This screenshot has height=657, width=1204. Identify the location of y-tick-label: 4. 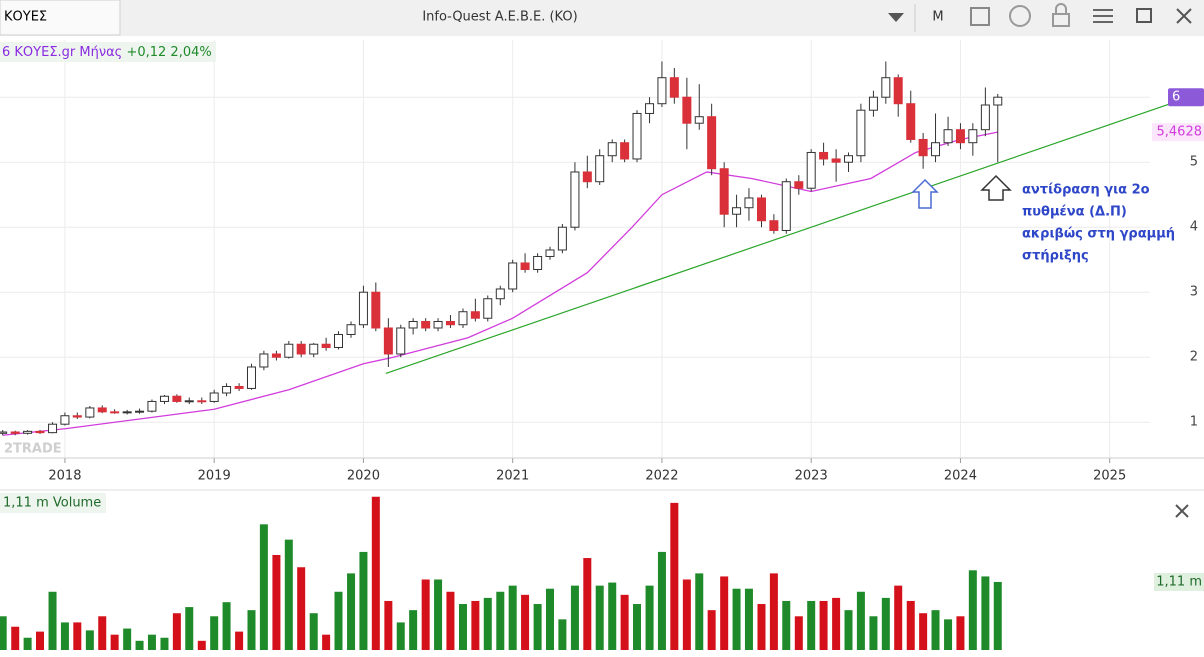
(1194, 227).